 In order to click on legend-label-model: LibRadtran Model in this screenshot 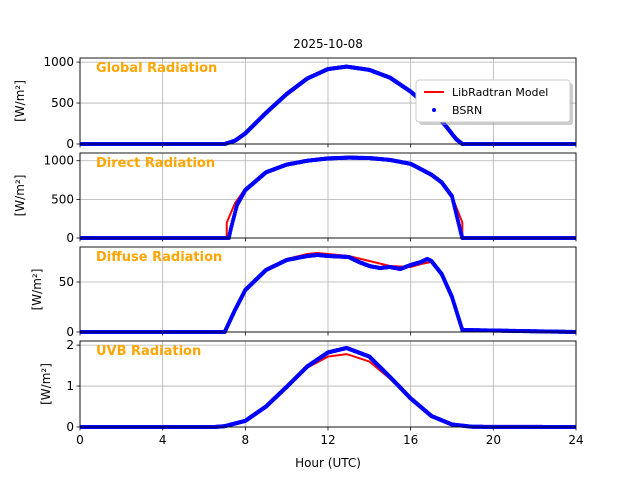, I will do `click(500, 92)`.